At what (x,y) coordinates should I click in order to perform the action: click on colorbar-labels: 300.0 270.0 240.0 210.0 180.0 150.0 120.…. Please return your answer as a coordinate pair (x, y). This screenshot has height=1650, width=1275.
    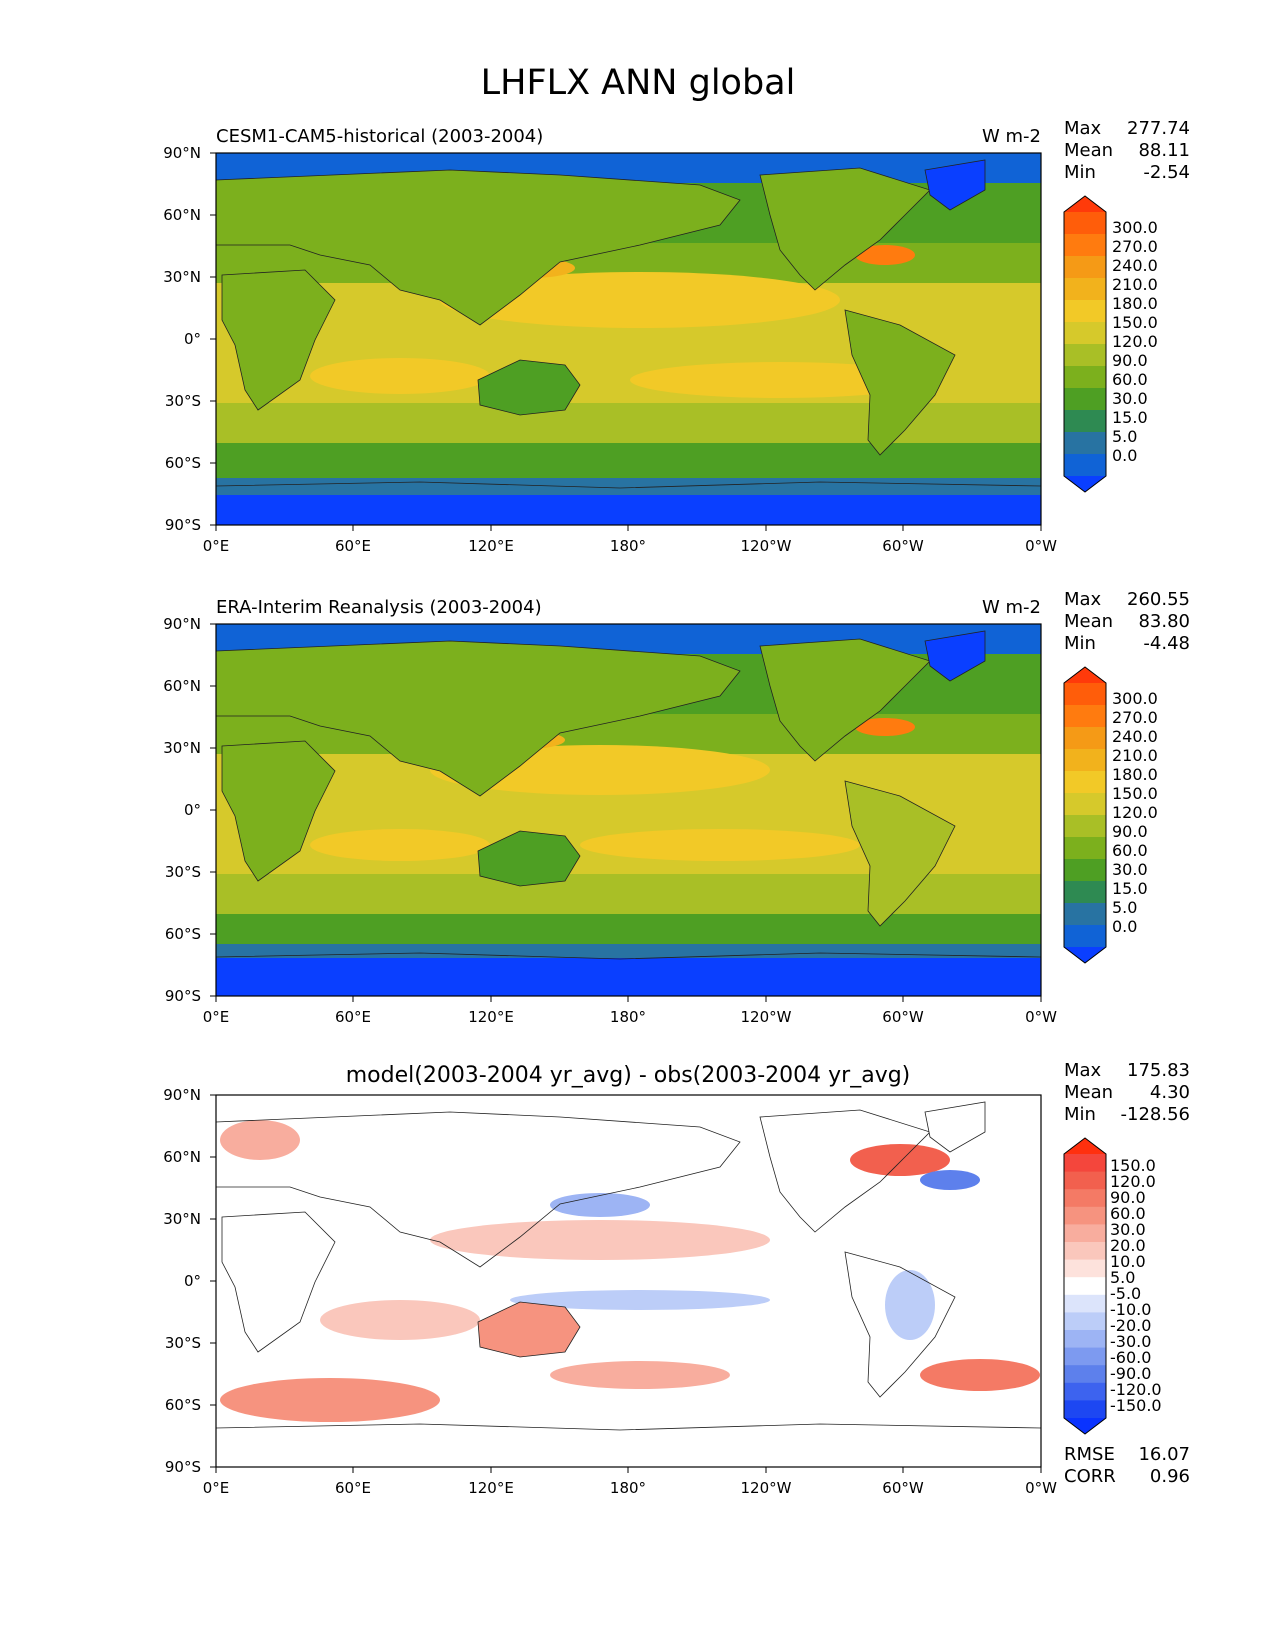
    Looking at the image, I should click on (1135, 812).